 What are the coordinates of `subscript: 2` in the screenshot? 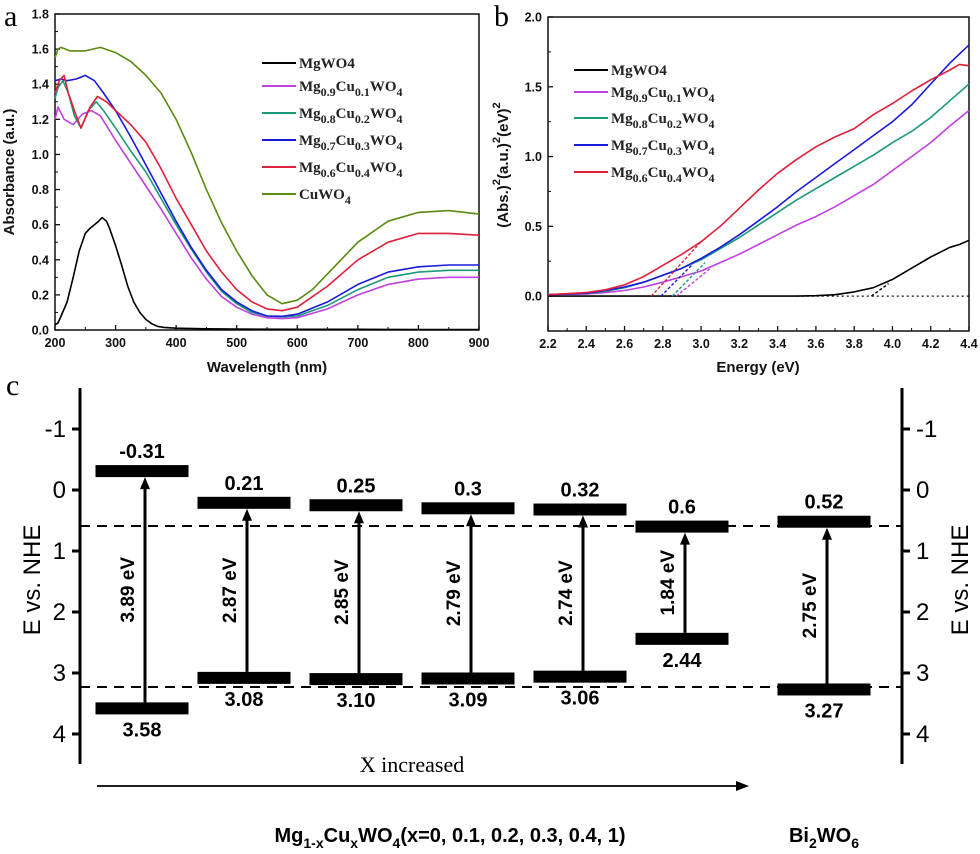 It's located at (813, 843).